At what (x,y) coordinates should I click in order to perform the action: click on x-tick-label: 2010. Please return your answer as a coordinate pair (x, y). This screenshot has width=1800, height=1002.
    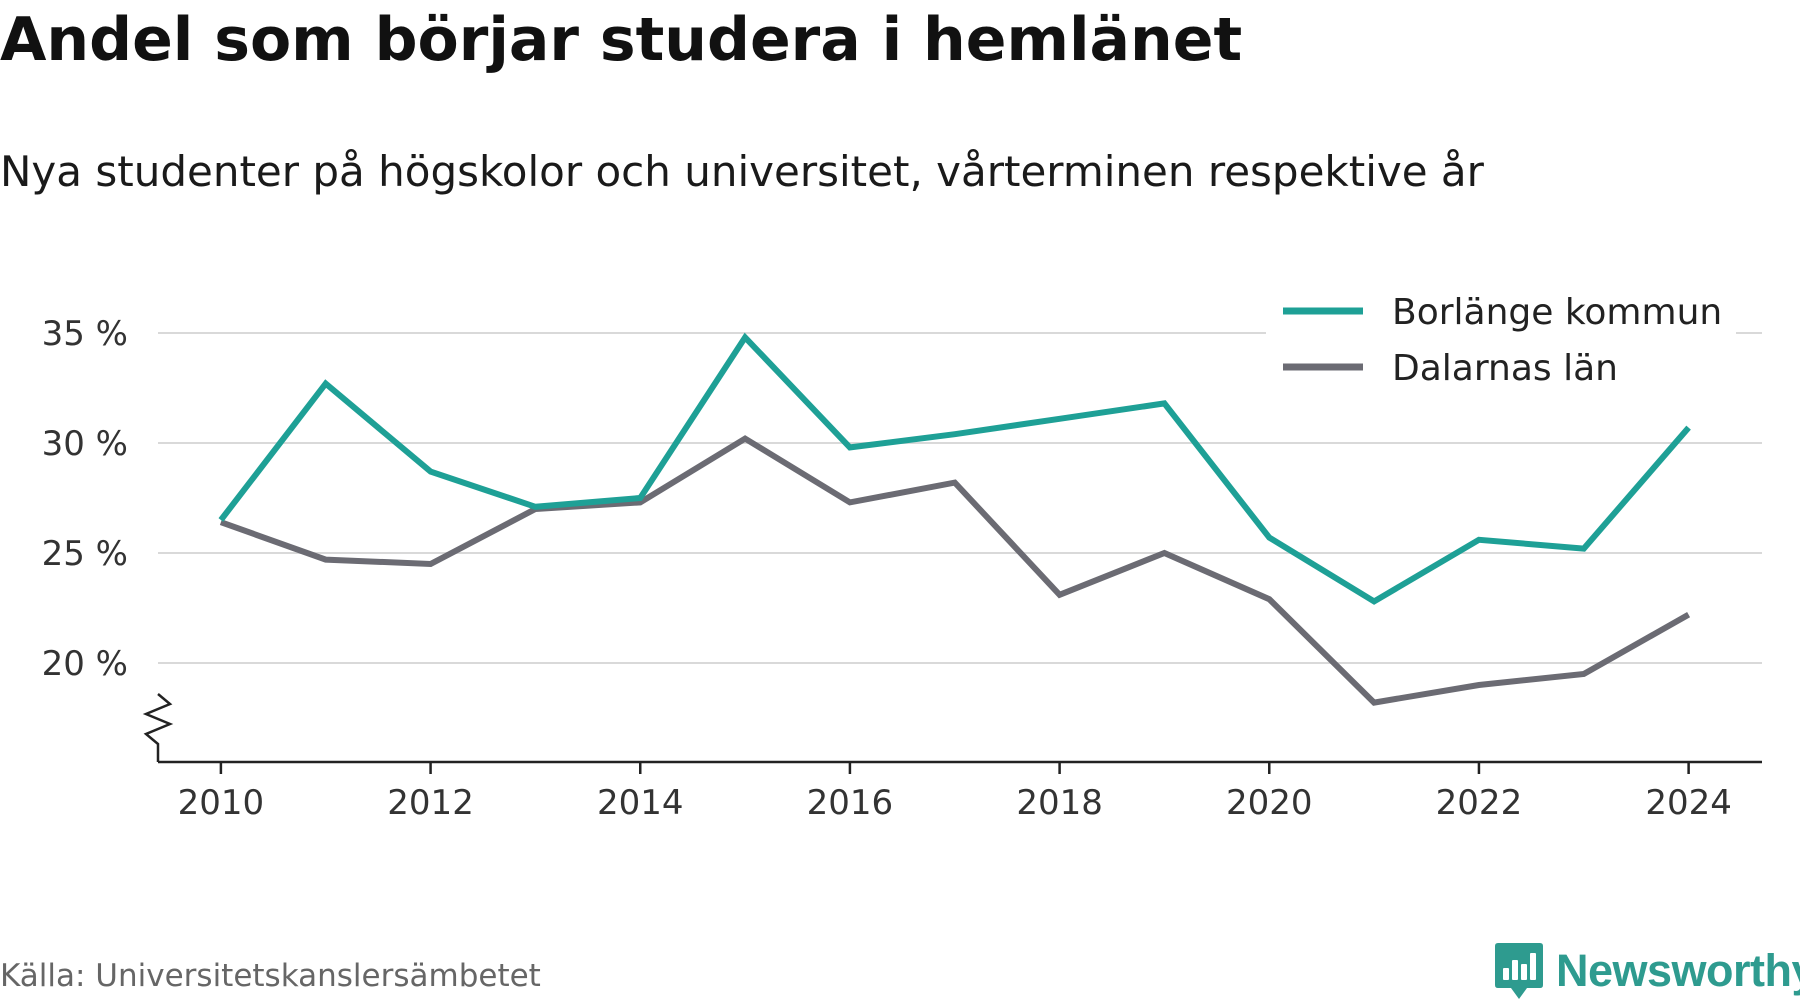
    Looking at the image, I should click on (221, 803).